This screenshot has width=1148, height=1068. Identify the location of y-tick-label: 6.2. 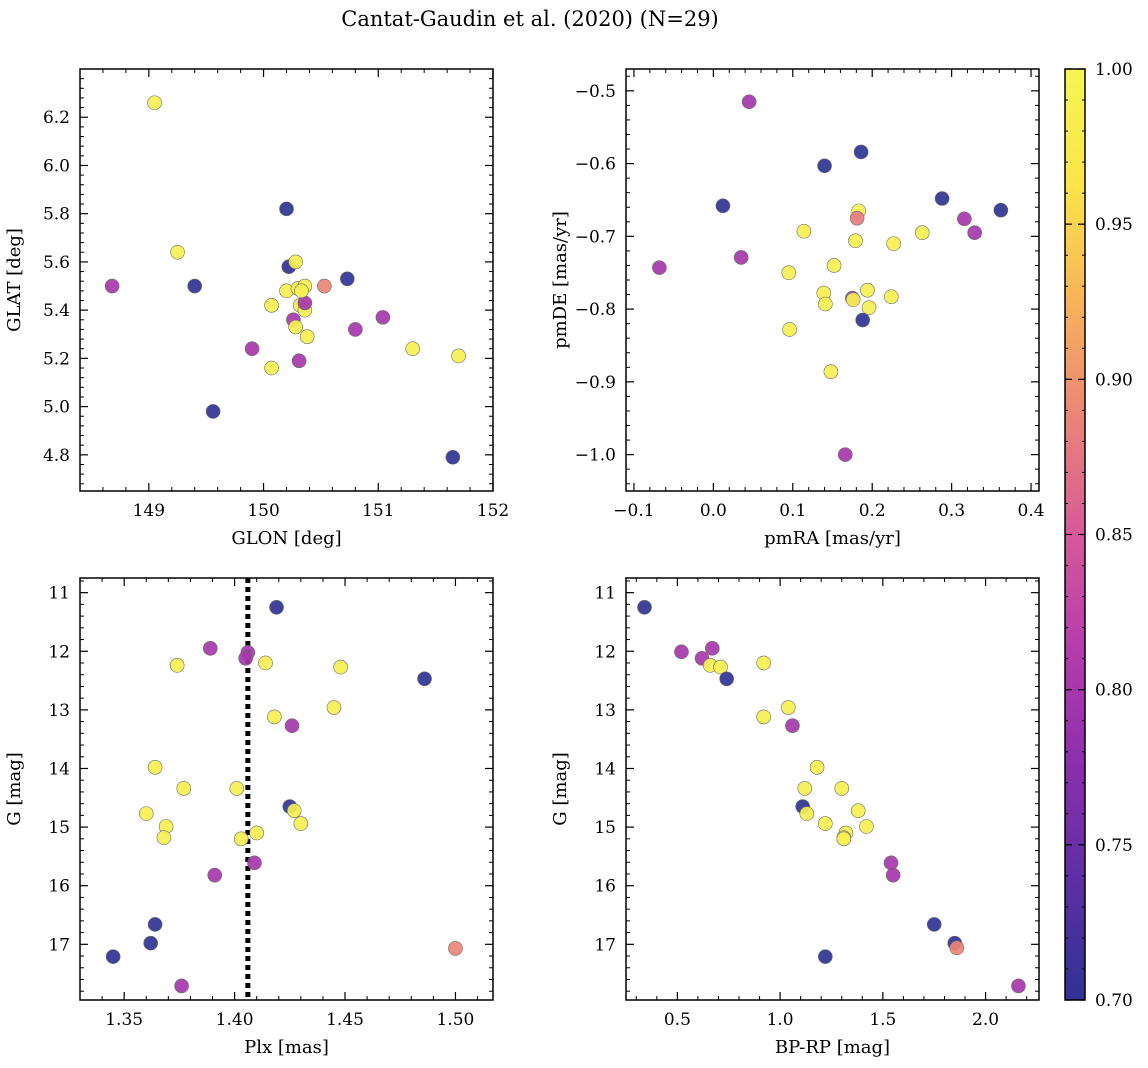
(56, 118).